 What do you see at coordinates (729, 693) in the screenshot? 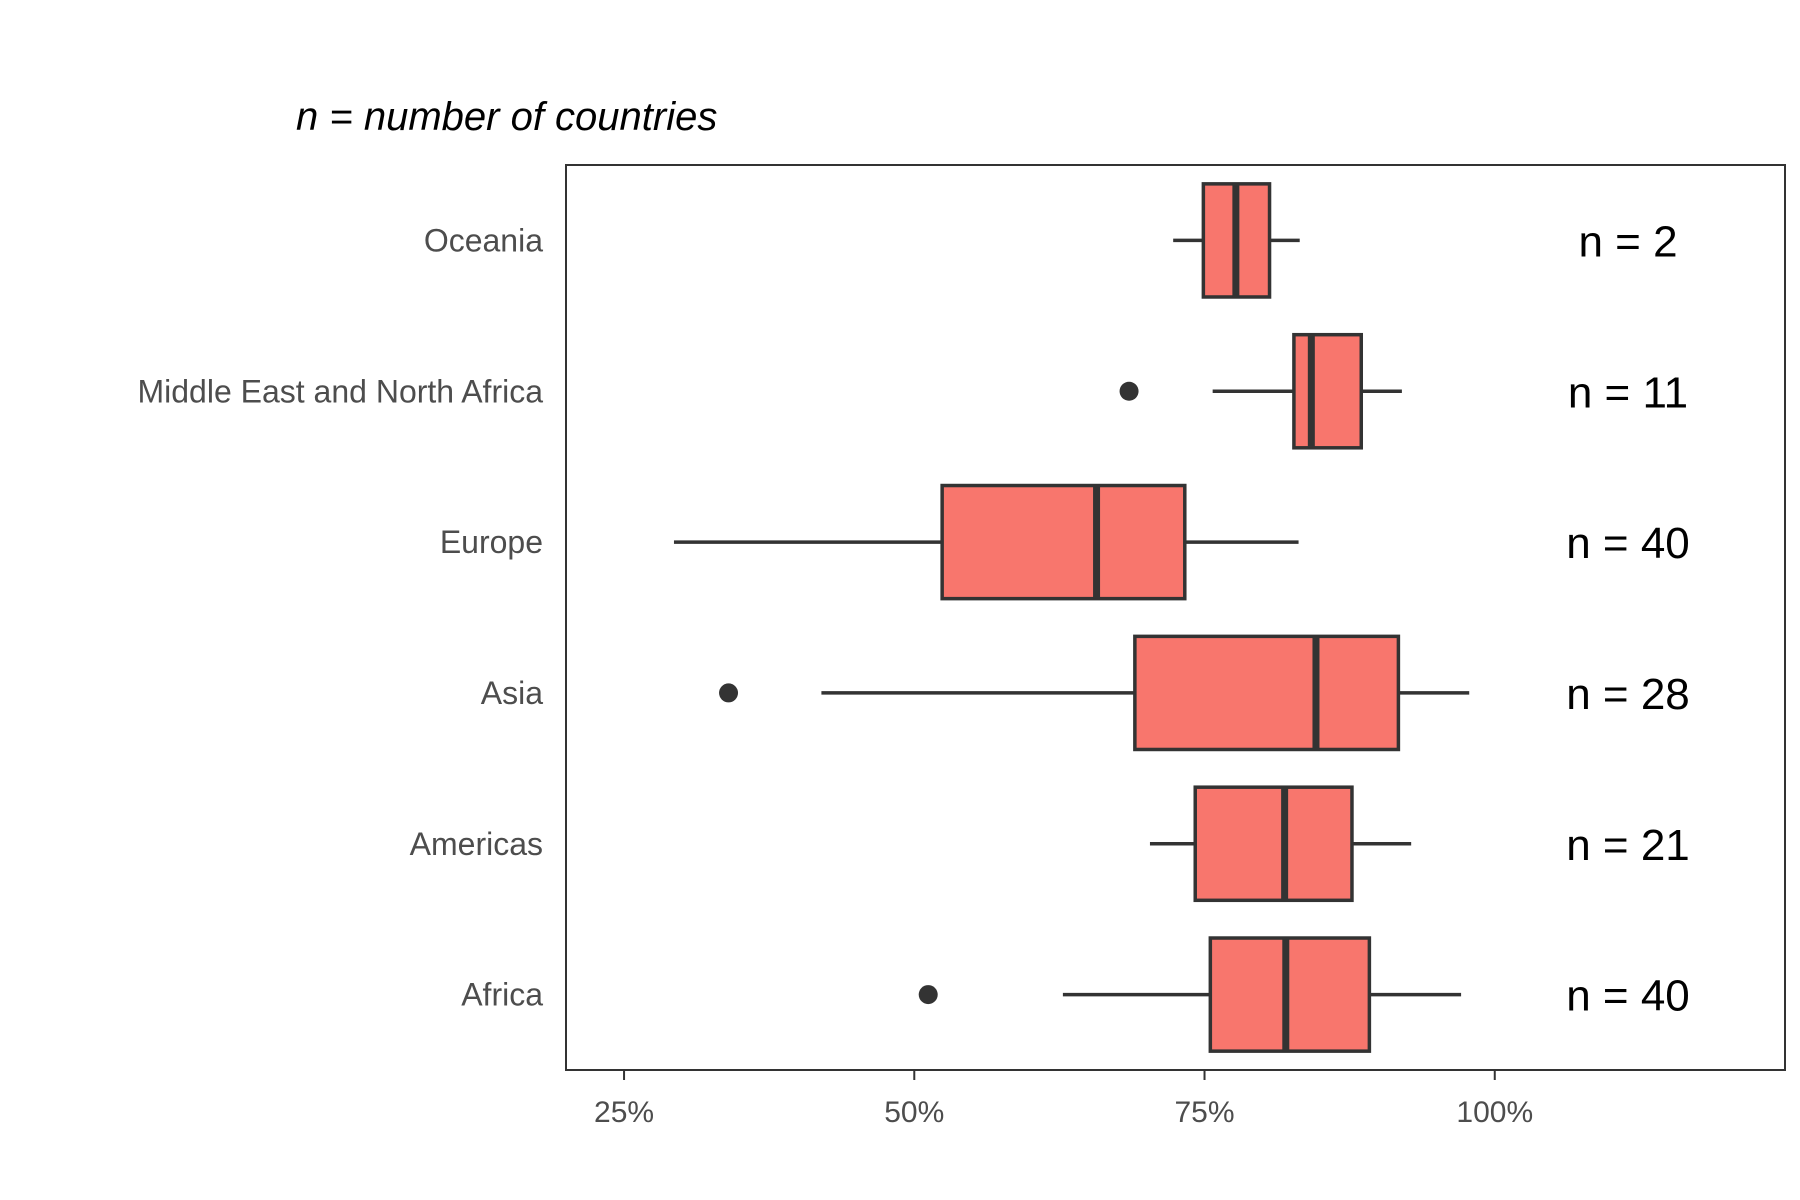
I see `outlier-asia` at bounding box center [729, 693].